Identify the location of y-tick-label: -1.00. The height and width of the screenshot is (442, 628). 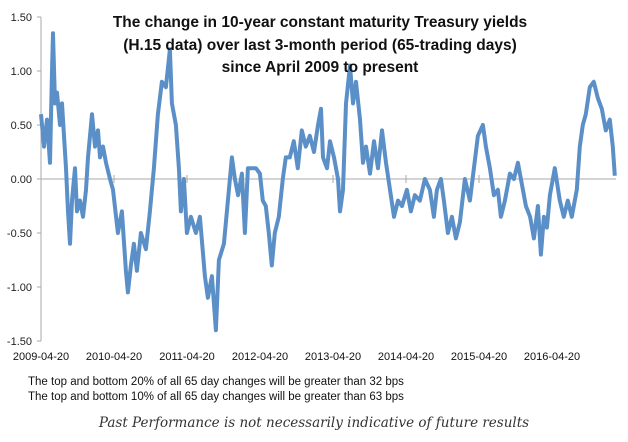
(19, 288).